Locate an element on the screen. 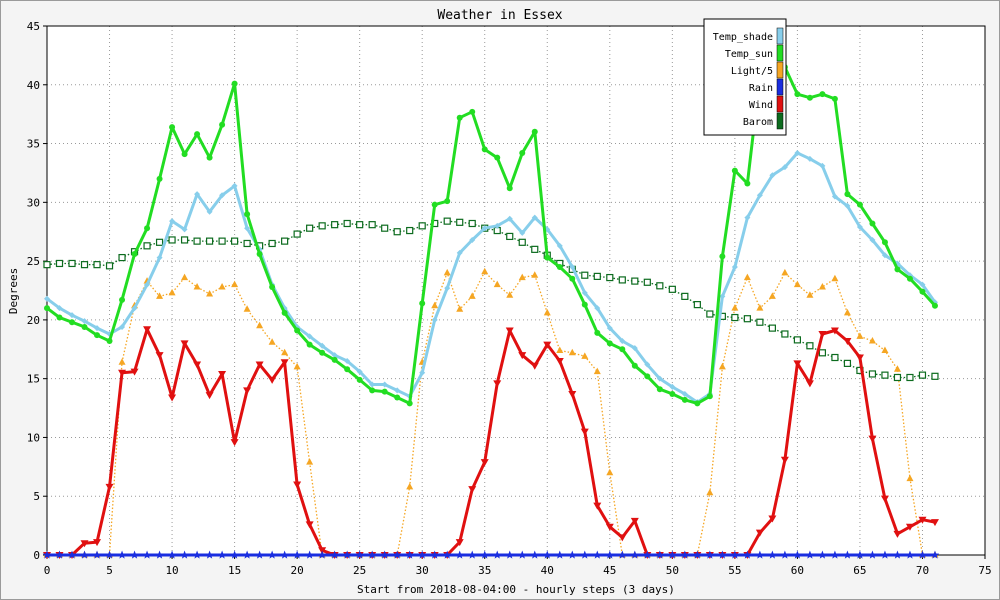 The width and height of the screenshot is (1000, 600). y-tick-label: 40 is located at coordinates (33, 85).